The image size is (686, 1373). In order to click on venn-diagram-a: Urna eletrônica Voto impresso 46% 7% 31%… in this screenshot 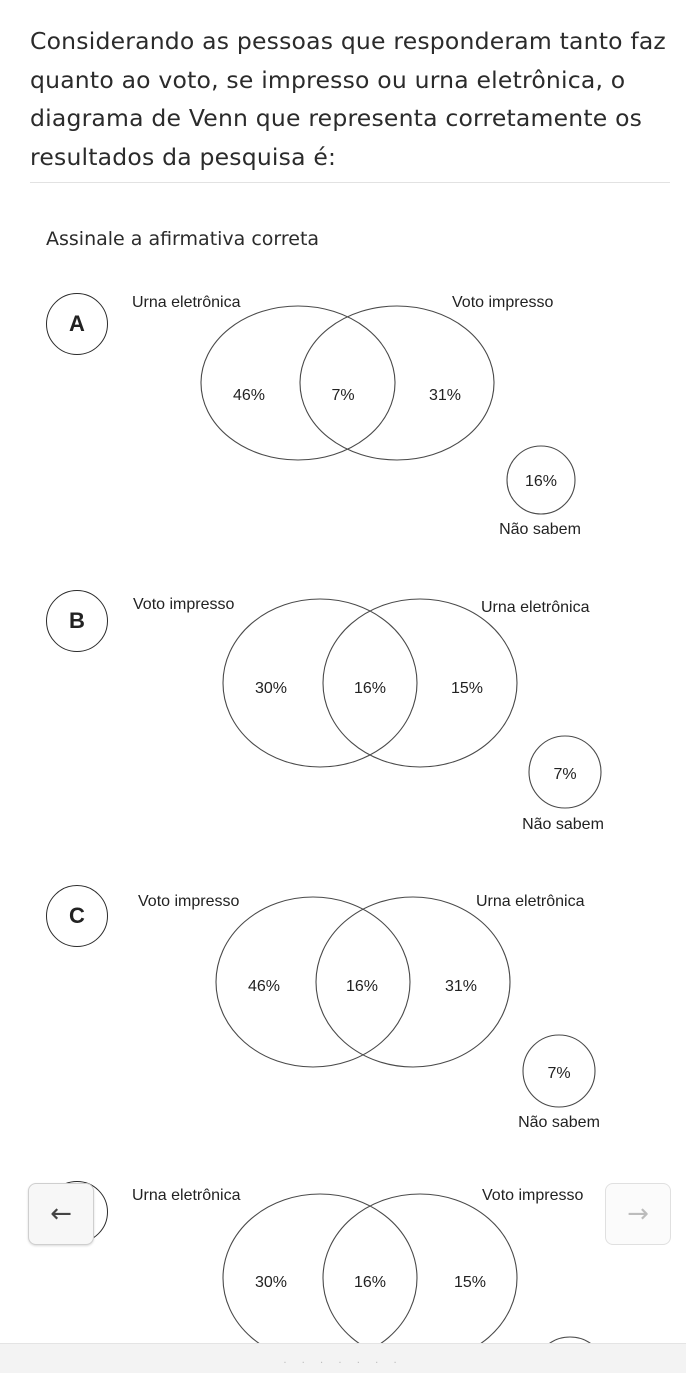, I will do `click(356, 416)`.